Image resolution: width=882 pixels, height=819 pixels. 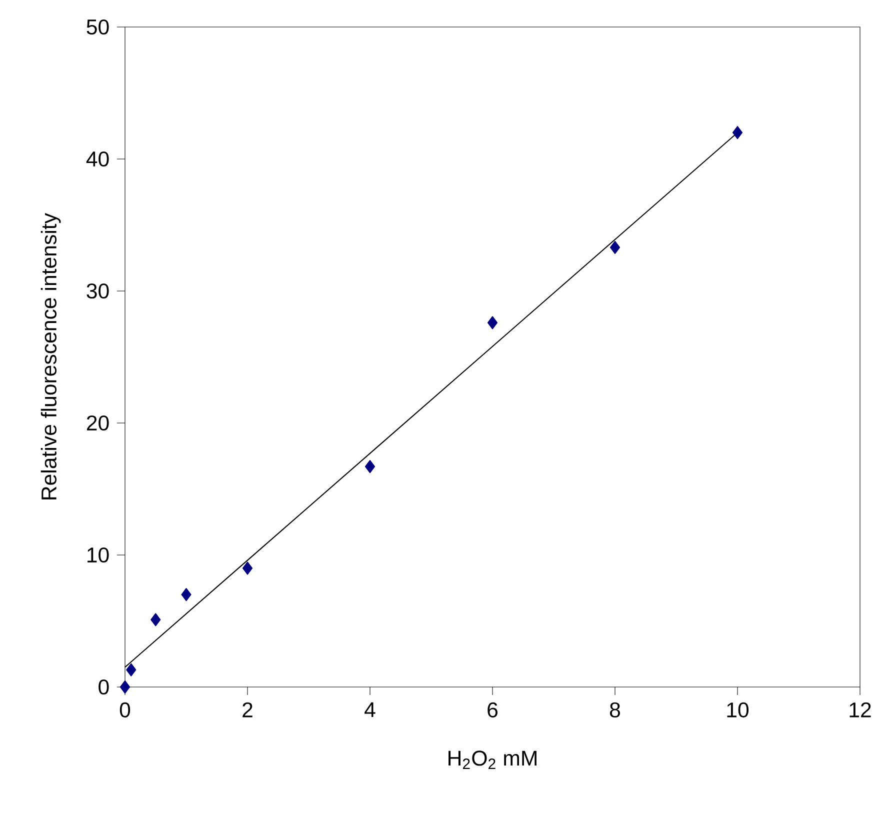 What do you see at coordinates (103, 687) in the screenshot?
I see `y-tick-label: 0` at bounding box center [103, 687].